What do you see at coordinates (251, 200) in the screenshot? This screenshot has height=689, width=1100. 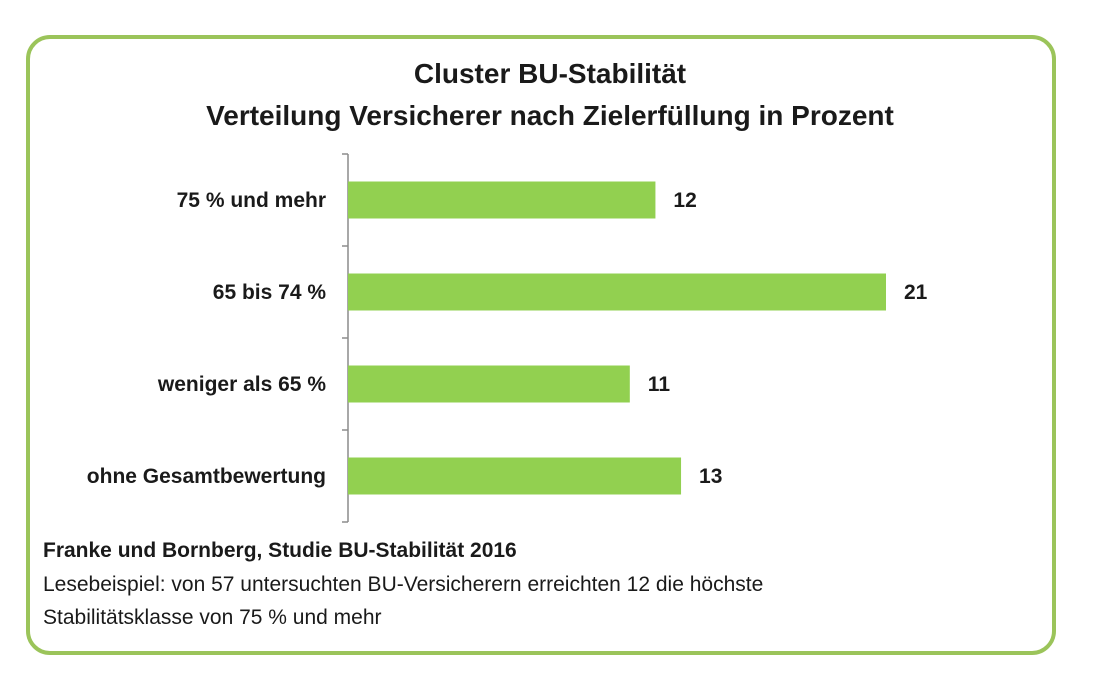 I see `category-label: 75 % und mehr` at bounding box center [251, 200].